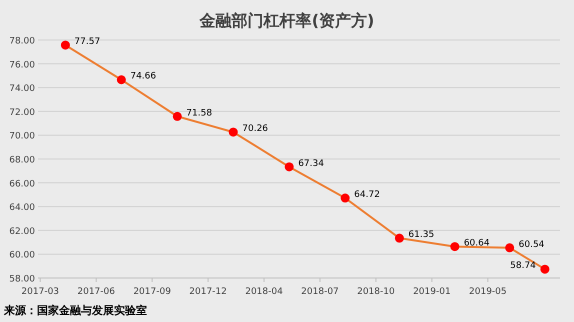 Image resolution: width=574 pixels, height=322 pixels. I want to click on x-tick-label: 2018-04, so click(264, 292).